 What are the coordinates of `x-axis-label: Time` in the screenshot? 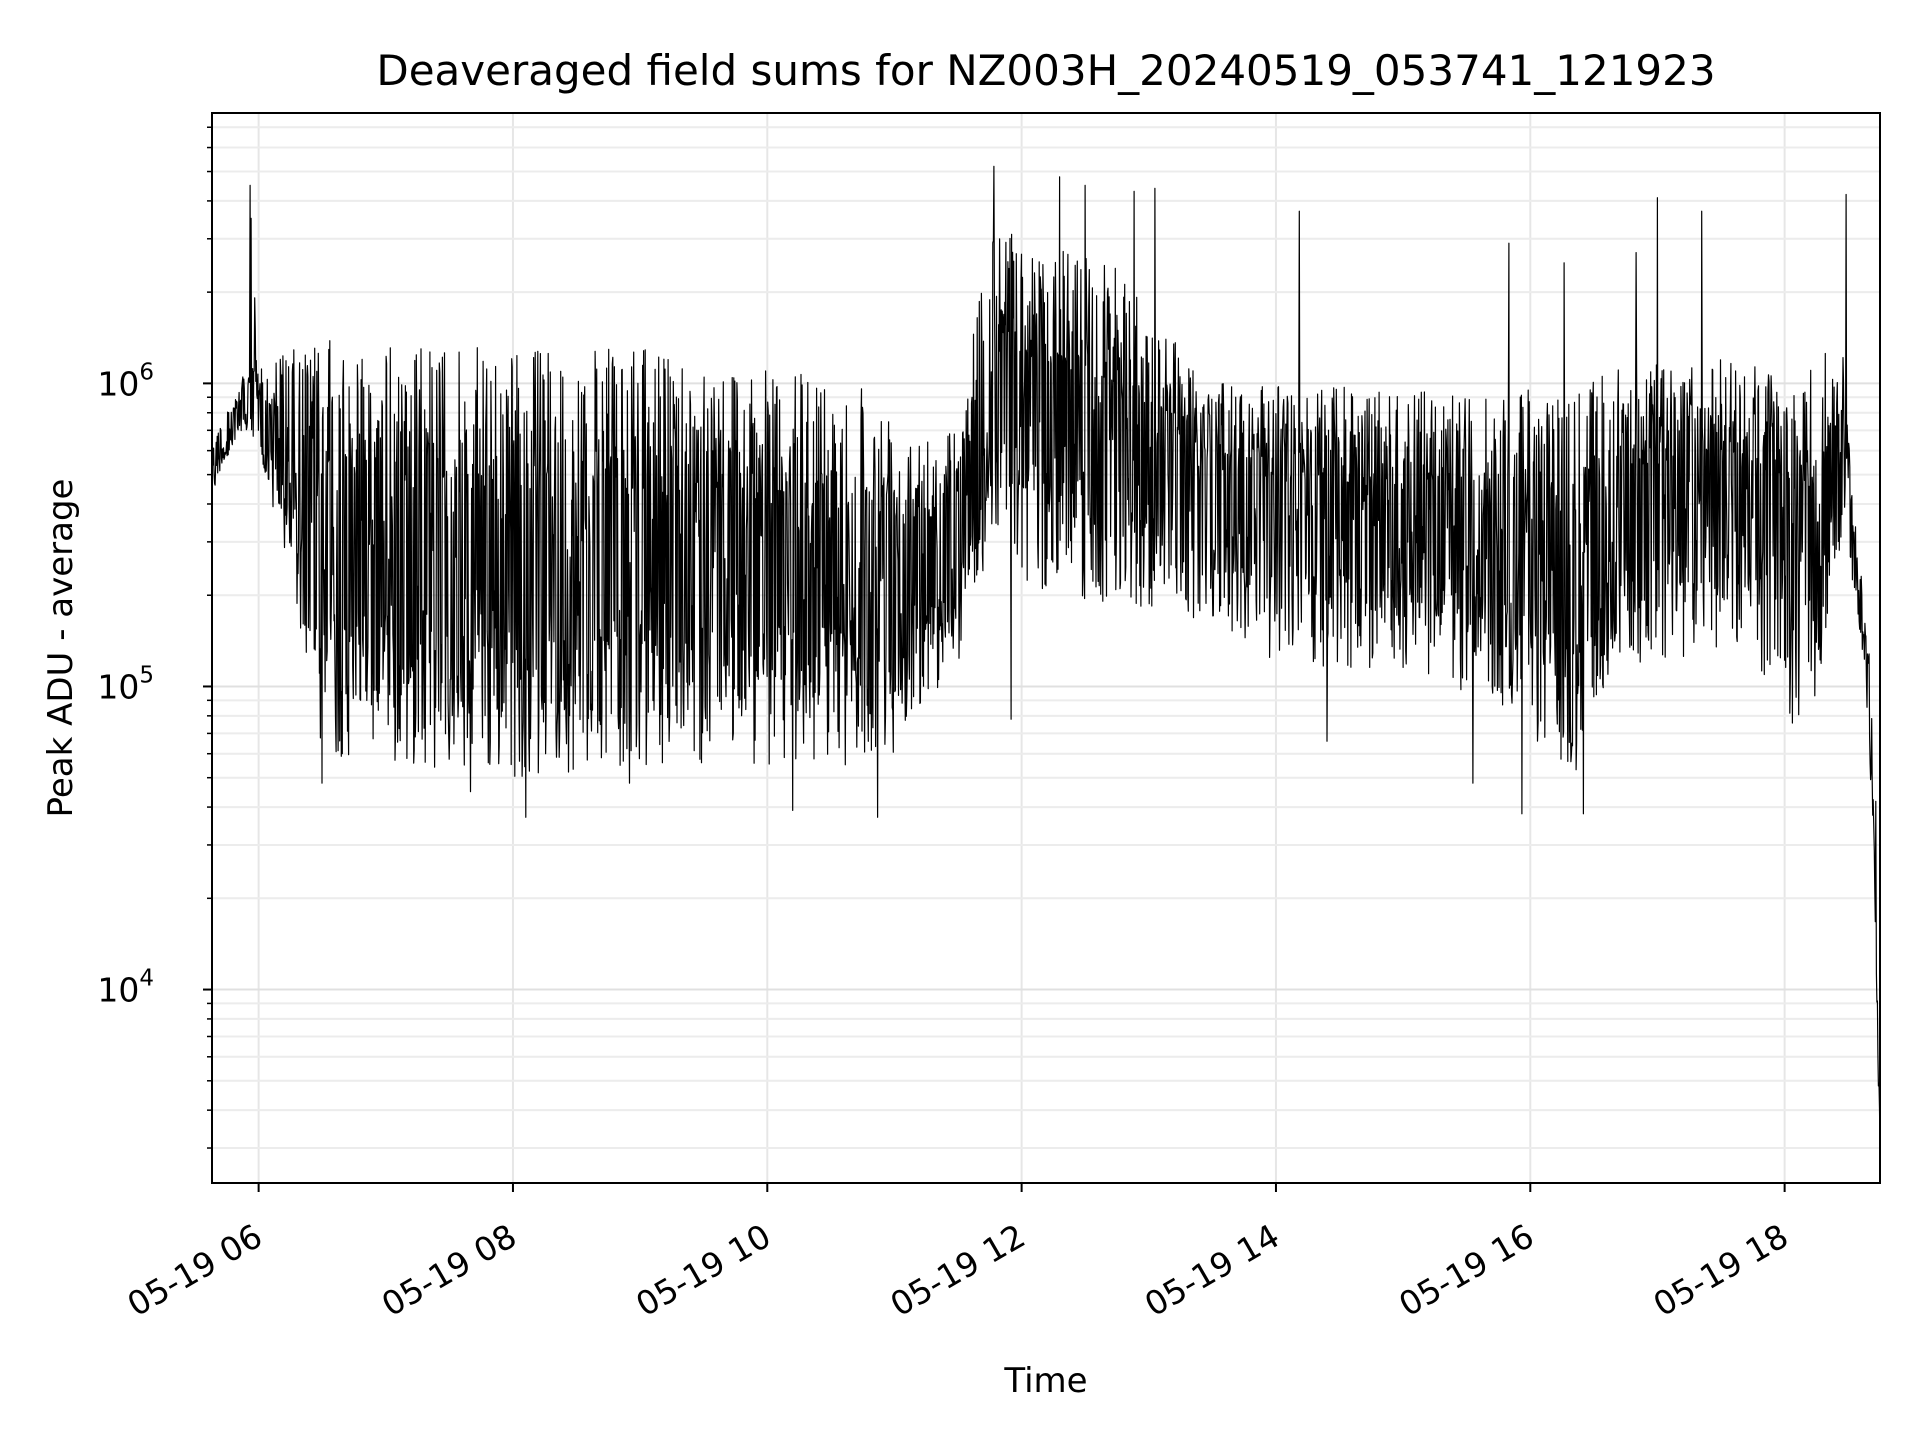 It's located at (1045, 1381).